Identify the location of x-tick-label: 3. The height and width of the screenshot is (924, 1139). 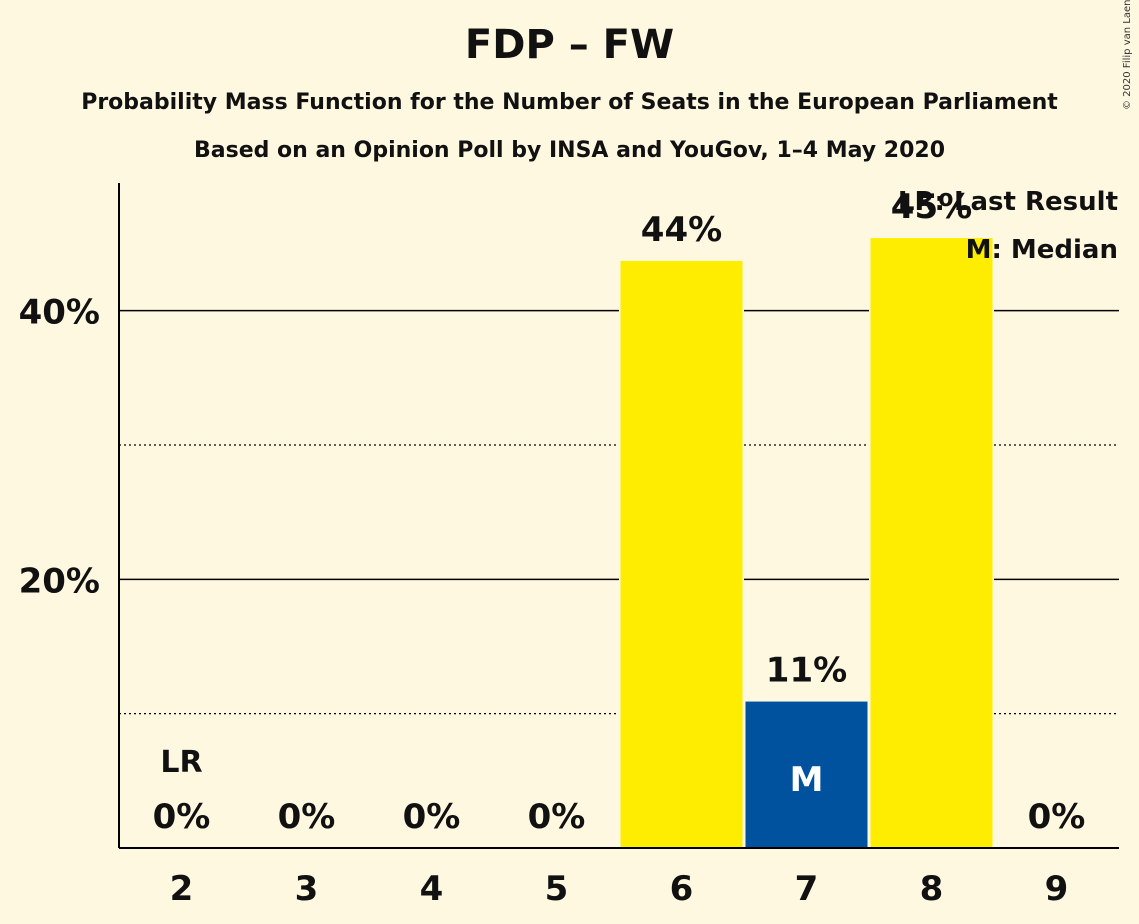
(307, 889).